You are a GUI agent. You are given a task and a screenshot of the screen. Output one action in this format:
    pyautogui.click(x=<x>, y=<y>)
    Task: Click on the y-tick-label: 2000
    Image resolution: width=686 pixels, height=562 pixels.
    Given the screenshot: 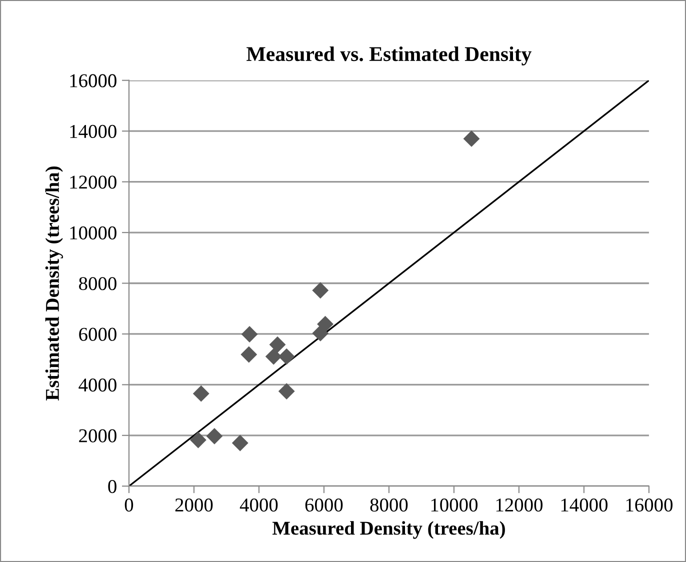 What is the action you would take?
    pyautogui.click(x=97, y=435)
    